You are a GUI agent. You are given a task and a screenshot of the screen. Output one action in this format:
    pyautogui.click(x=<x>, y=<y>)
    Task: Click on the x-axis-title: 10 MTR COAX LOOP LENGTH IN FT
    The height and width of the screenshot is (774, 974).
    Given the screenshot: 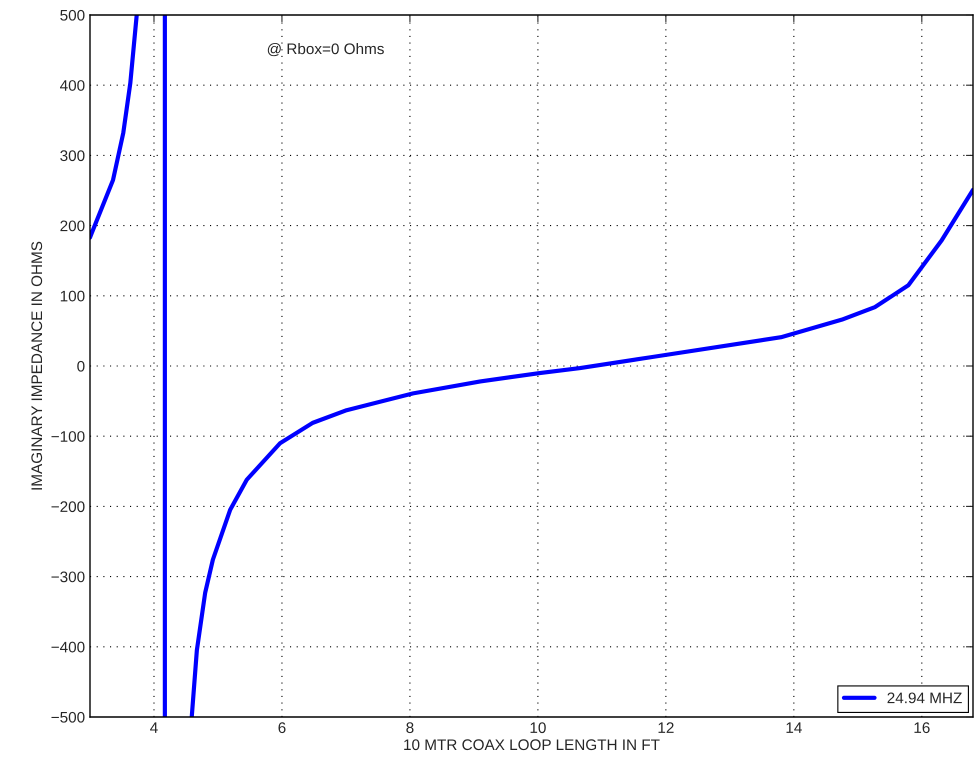 What is the action you would take?
    pyautogui.click(x=532, y=744)
    